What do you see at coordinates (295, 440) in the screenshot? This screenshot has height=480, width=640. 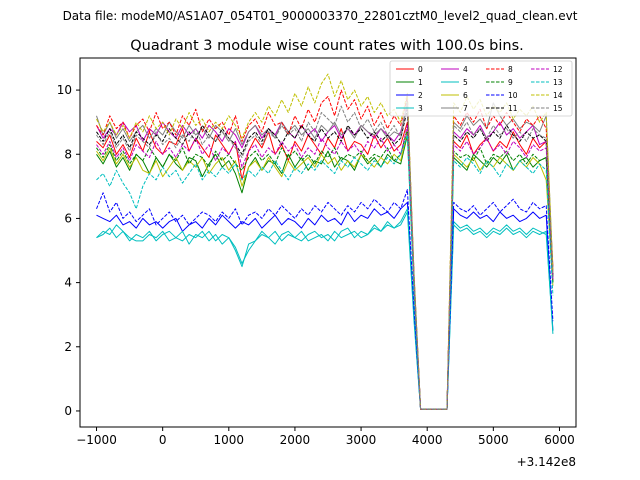 I see `x-tick-label: 2000` at bounding box center [295, 440].